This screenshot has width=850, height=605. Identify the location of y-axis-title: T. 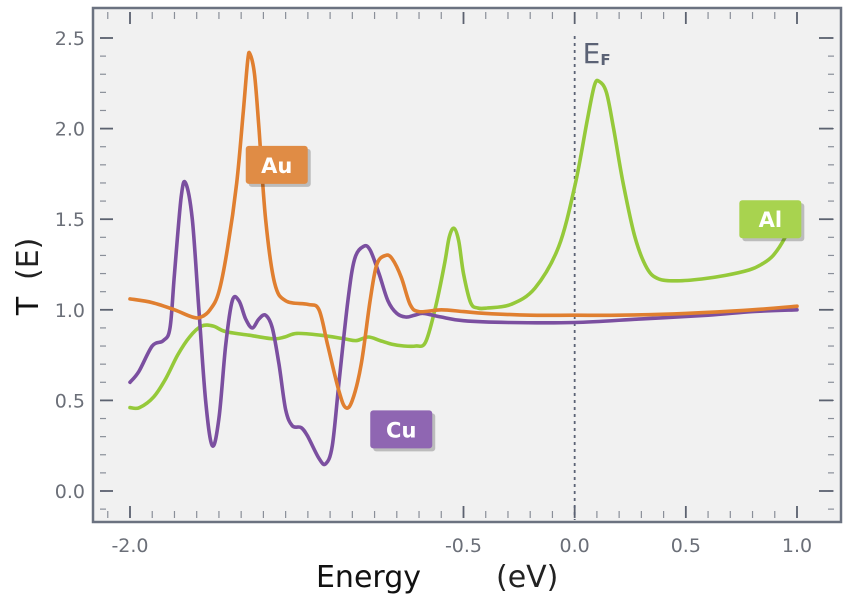
(28, 306).